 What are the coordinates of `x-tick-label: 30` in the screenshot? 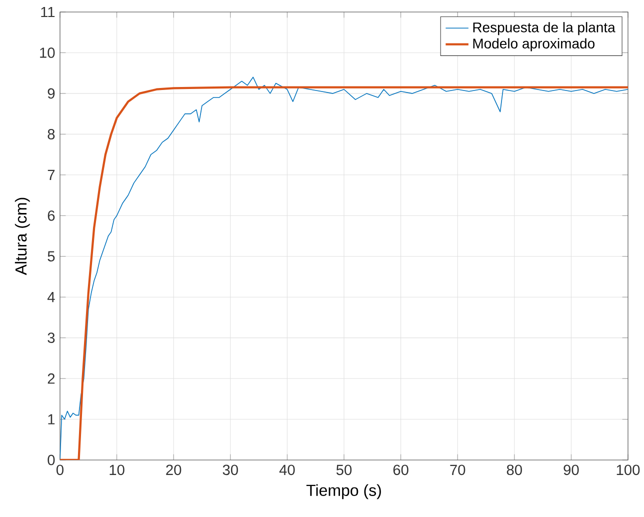 It's located at (230, 470).